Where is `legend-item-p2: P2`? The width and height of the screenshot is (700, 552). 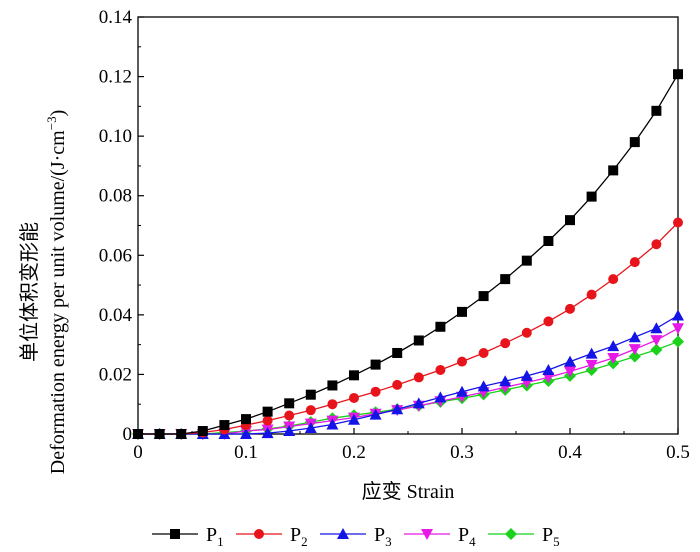
legend-item-p2: P2 is located at coordinates (272, 536).